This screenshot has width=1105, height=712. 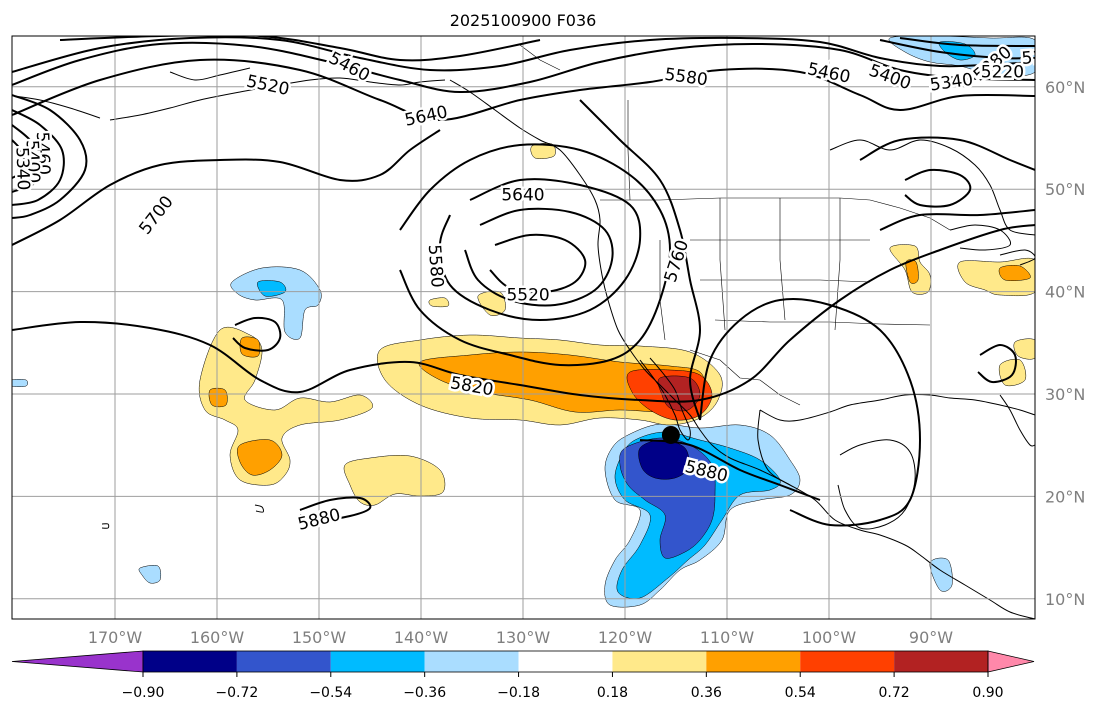 What do you see at coordinates (727, 637) in the screenshot?
I see `lon-tick-label: 110°W` at bounding box center [727, 637].